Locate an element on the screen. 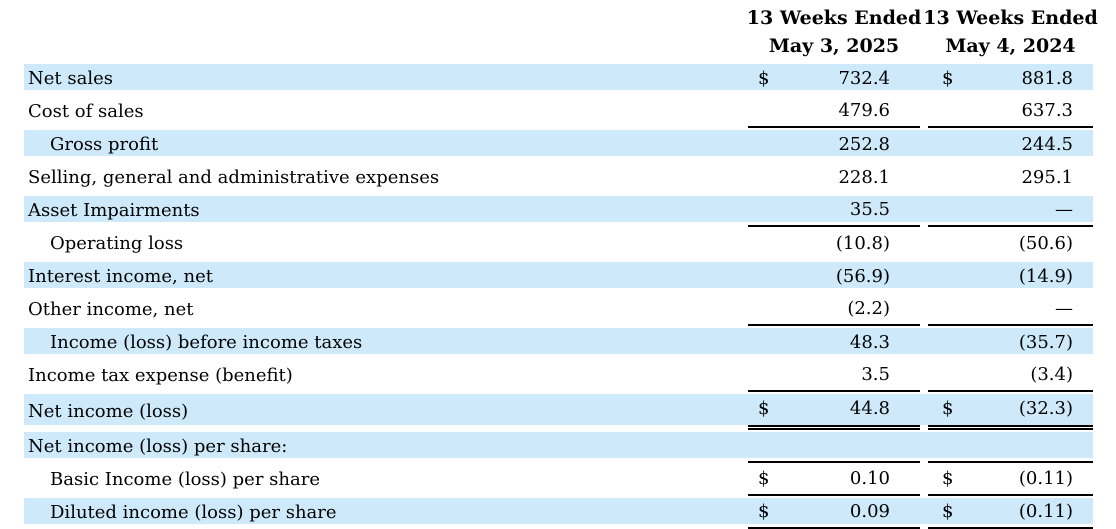 The image size is (1116, 529). value-cell-2025: 3.5 is located at coordinates (834, 375).